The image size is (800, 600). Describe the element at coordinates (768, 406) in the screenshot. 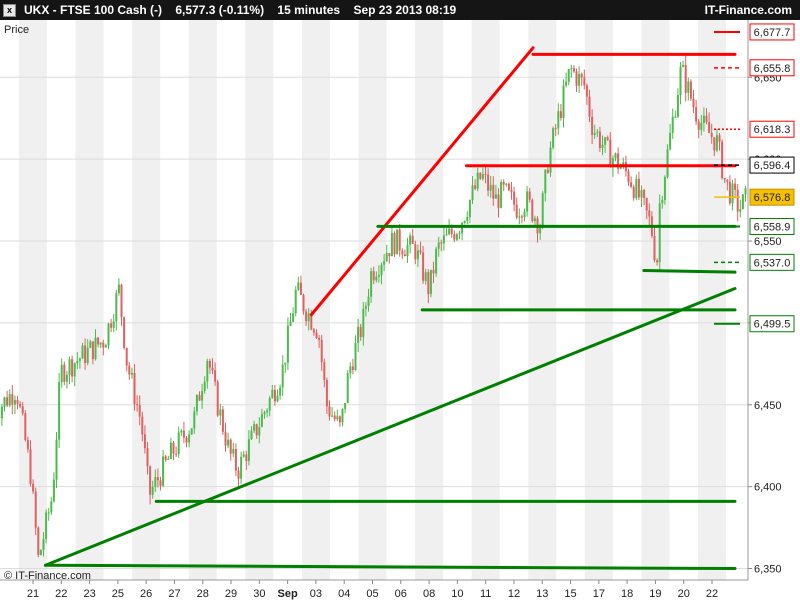

I see `y-tick-label: 6,450` at that location.